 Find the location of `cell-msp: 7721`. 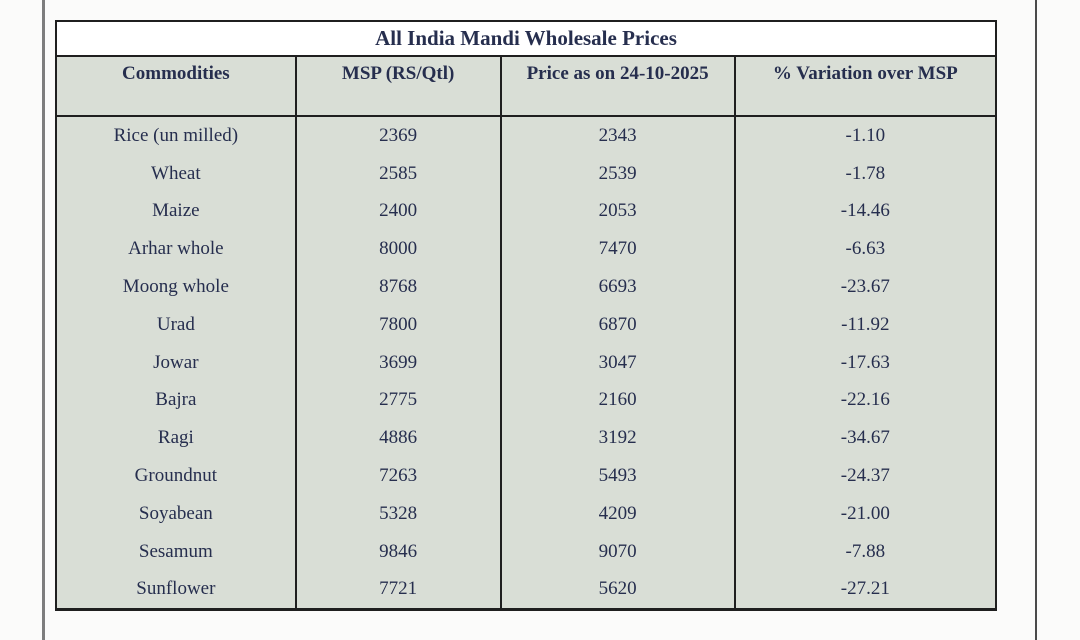

cell-msp: 7721 is located at coordinates (398, 591).